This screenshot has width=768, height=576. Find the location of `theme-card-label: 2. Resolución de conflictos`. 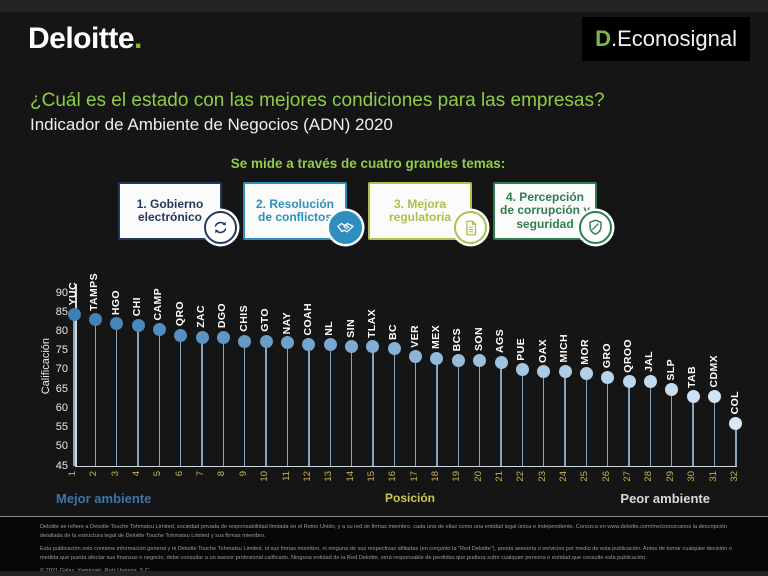

theme-card-label: 2. Resolución de conflictos is located at coordinates (295, 210).